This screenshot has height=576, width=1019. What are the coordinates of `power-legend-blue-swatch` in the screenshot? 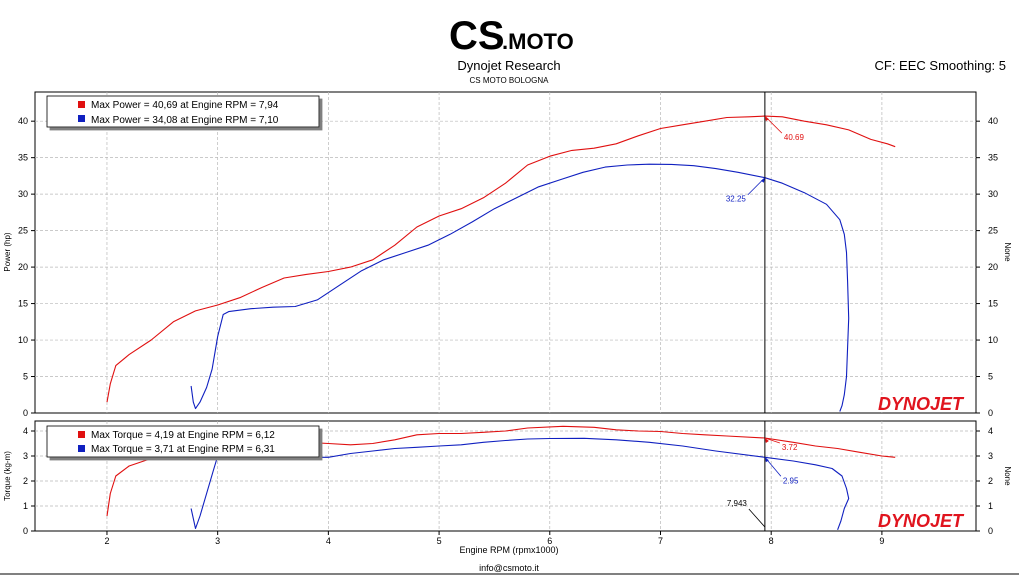 It's located at (81, 118).